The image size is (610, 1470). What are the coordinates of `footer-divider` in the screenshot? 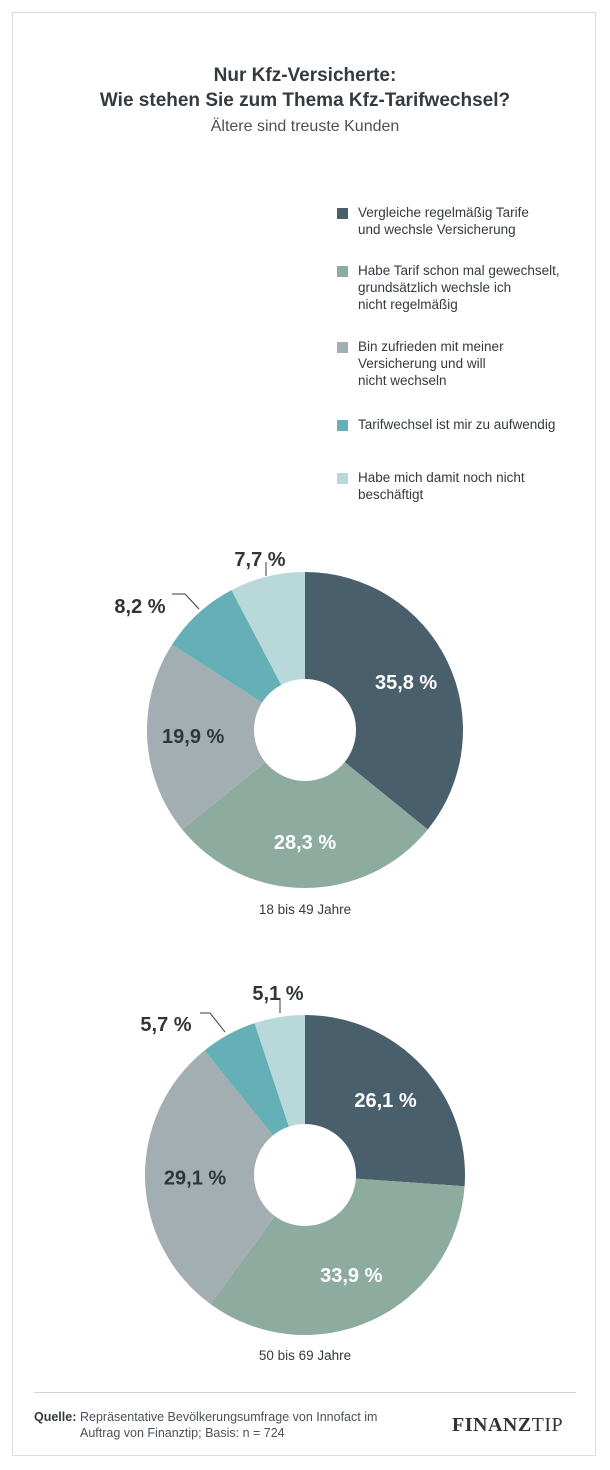 It's located at (305, 1392).